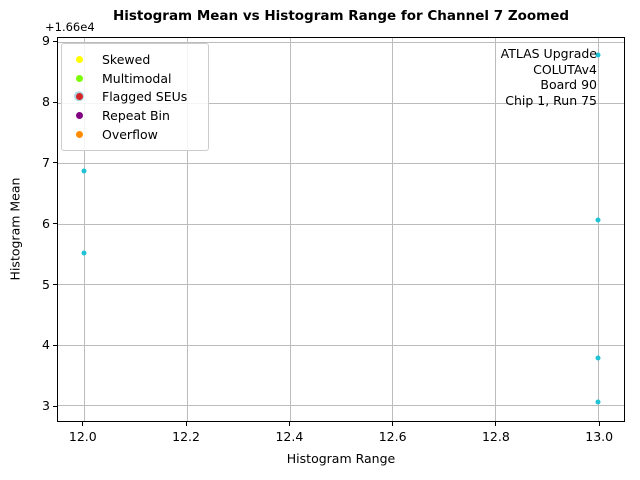 The width and height of the screenshot is (640, 480). Describe the element at coordinates (46, 284) in the screenshot. I see `y-tick-label: 5` at that location.